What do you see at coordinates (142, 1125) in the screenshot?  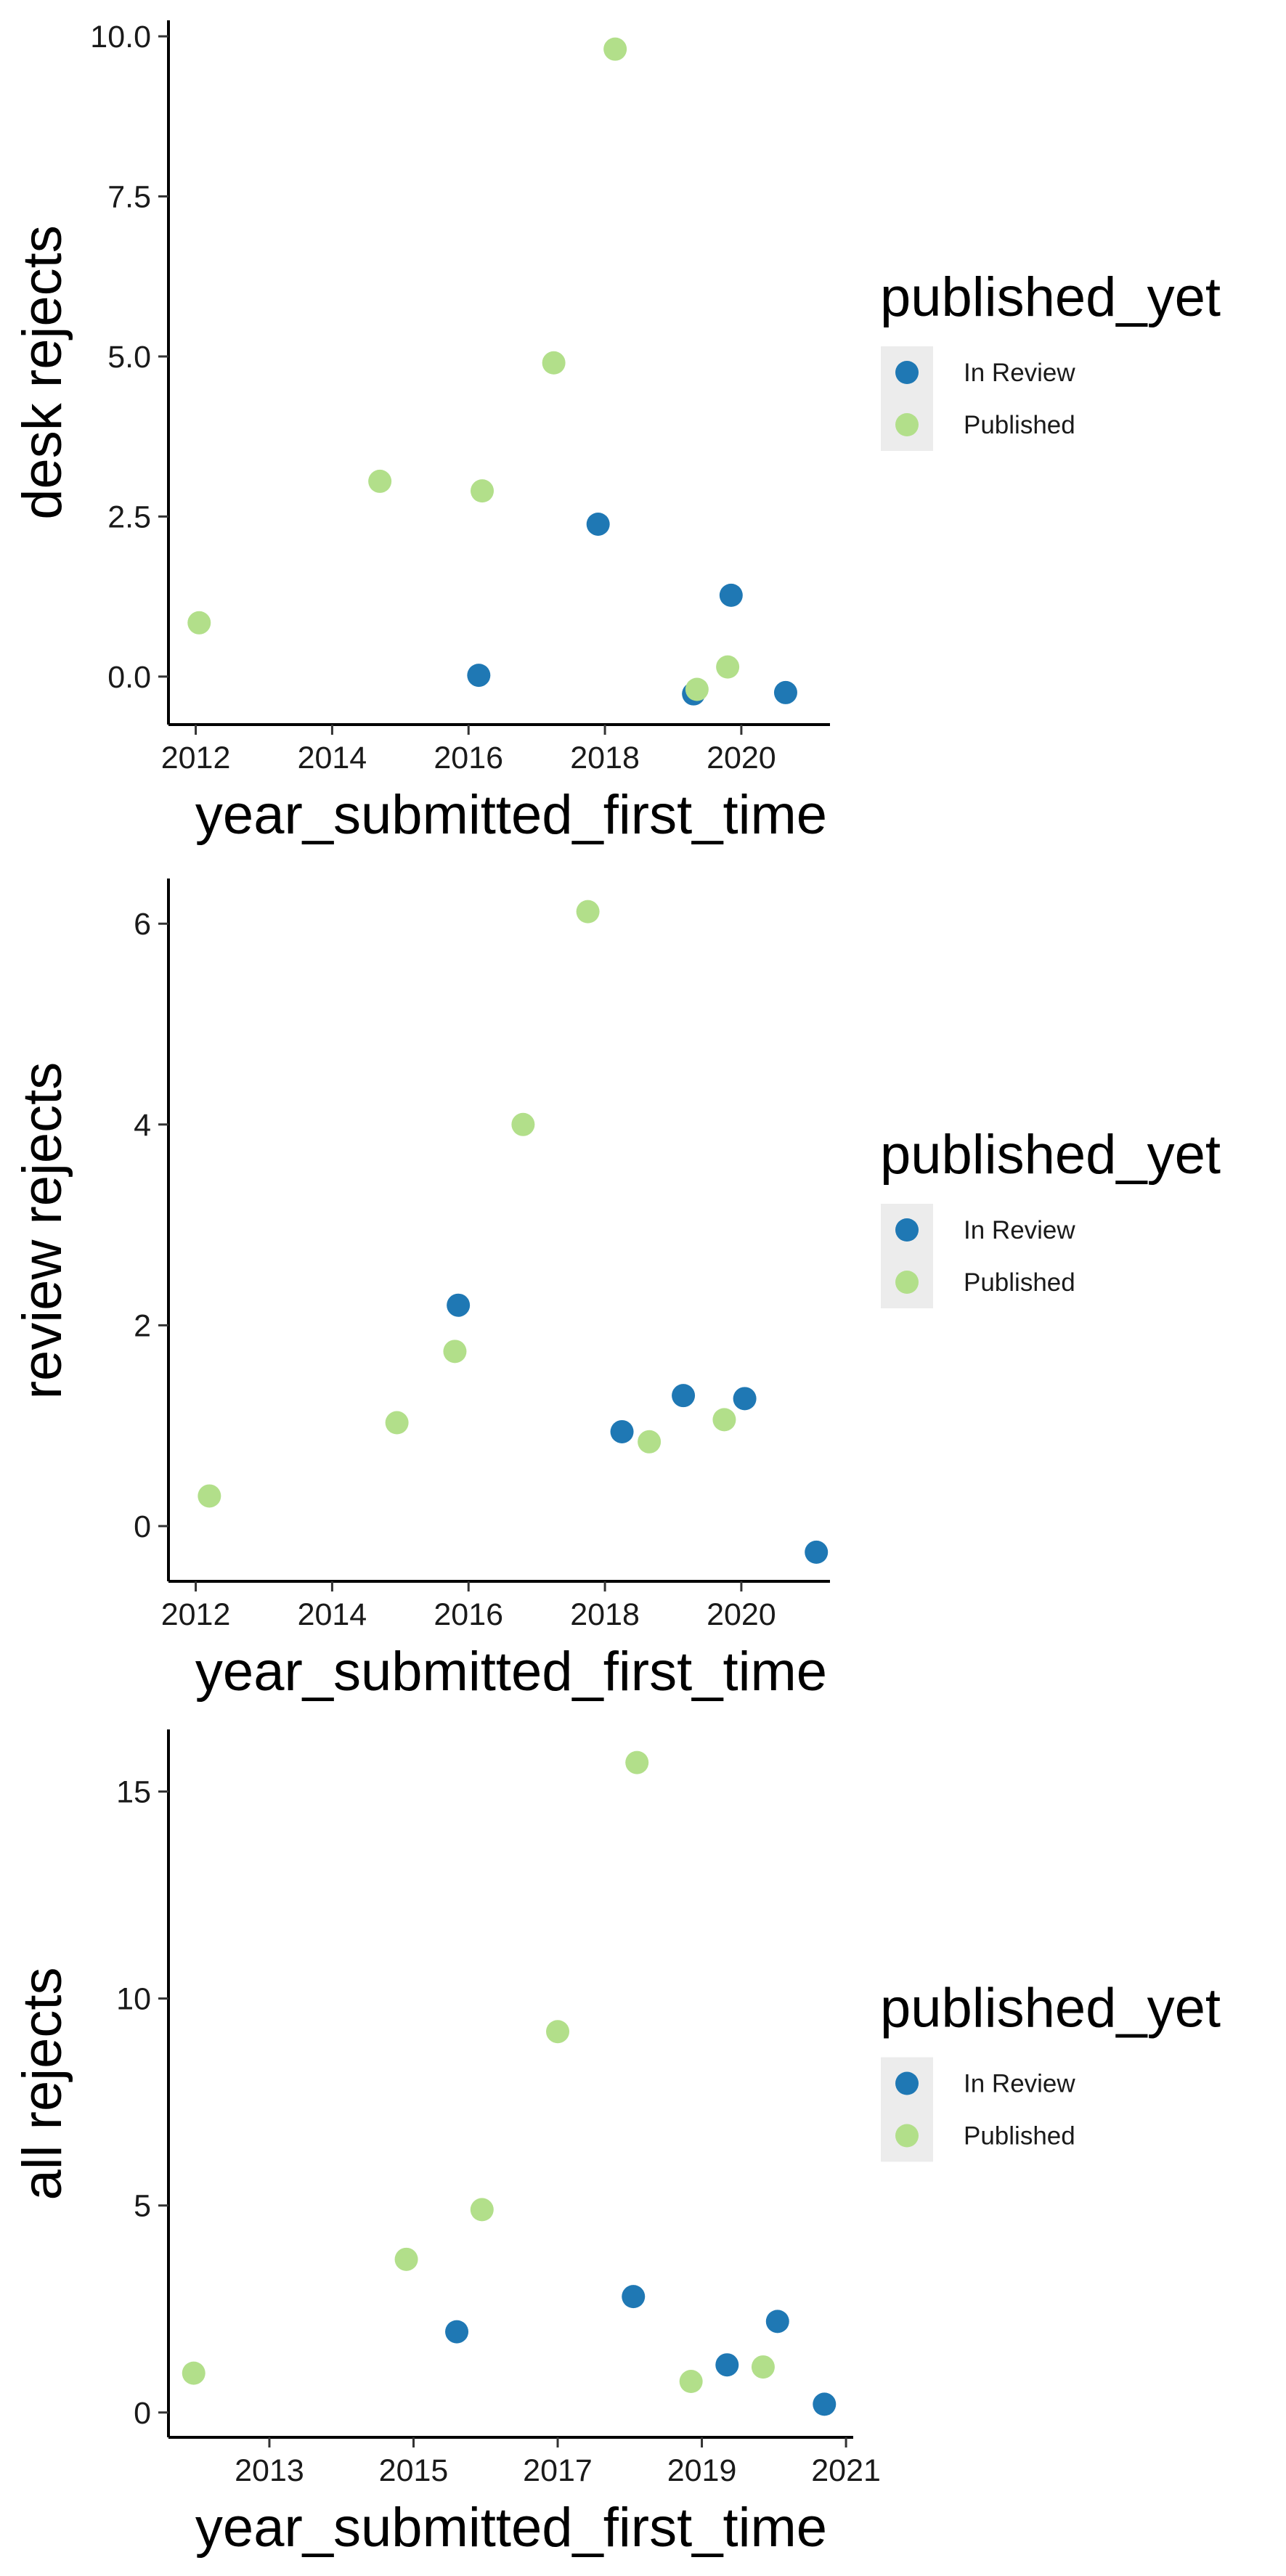 I see `y-tick-label: 4` at bounding box center [142, 1125].